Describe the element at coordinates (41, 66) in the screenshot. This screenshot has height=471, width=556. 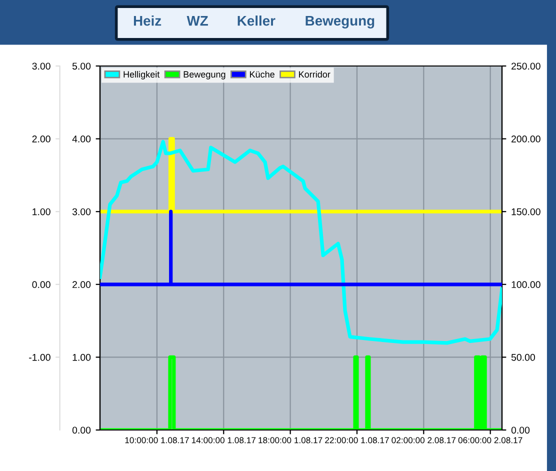
I see `y3-tick-label: 3.00` at that location.